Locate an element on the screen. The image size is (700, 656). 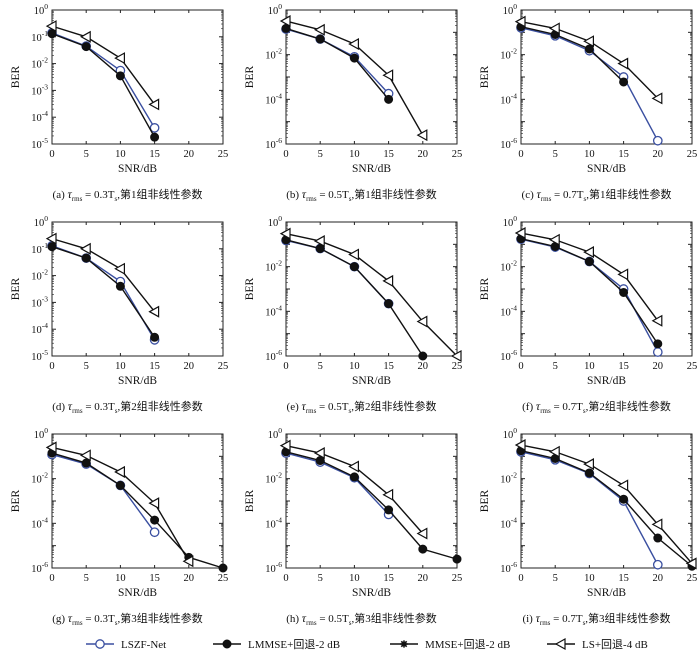
caption-g-part-0: (g) is located at coordinates (60, 619).